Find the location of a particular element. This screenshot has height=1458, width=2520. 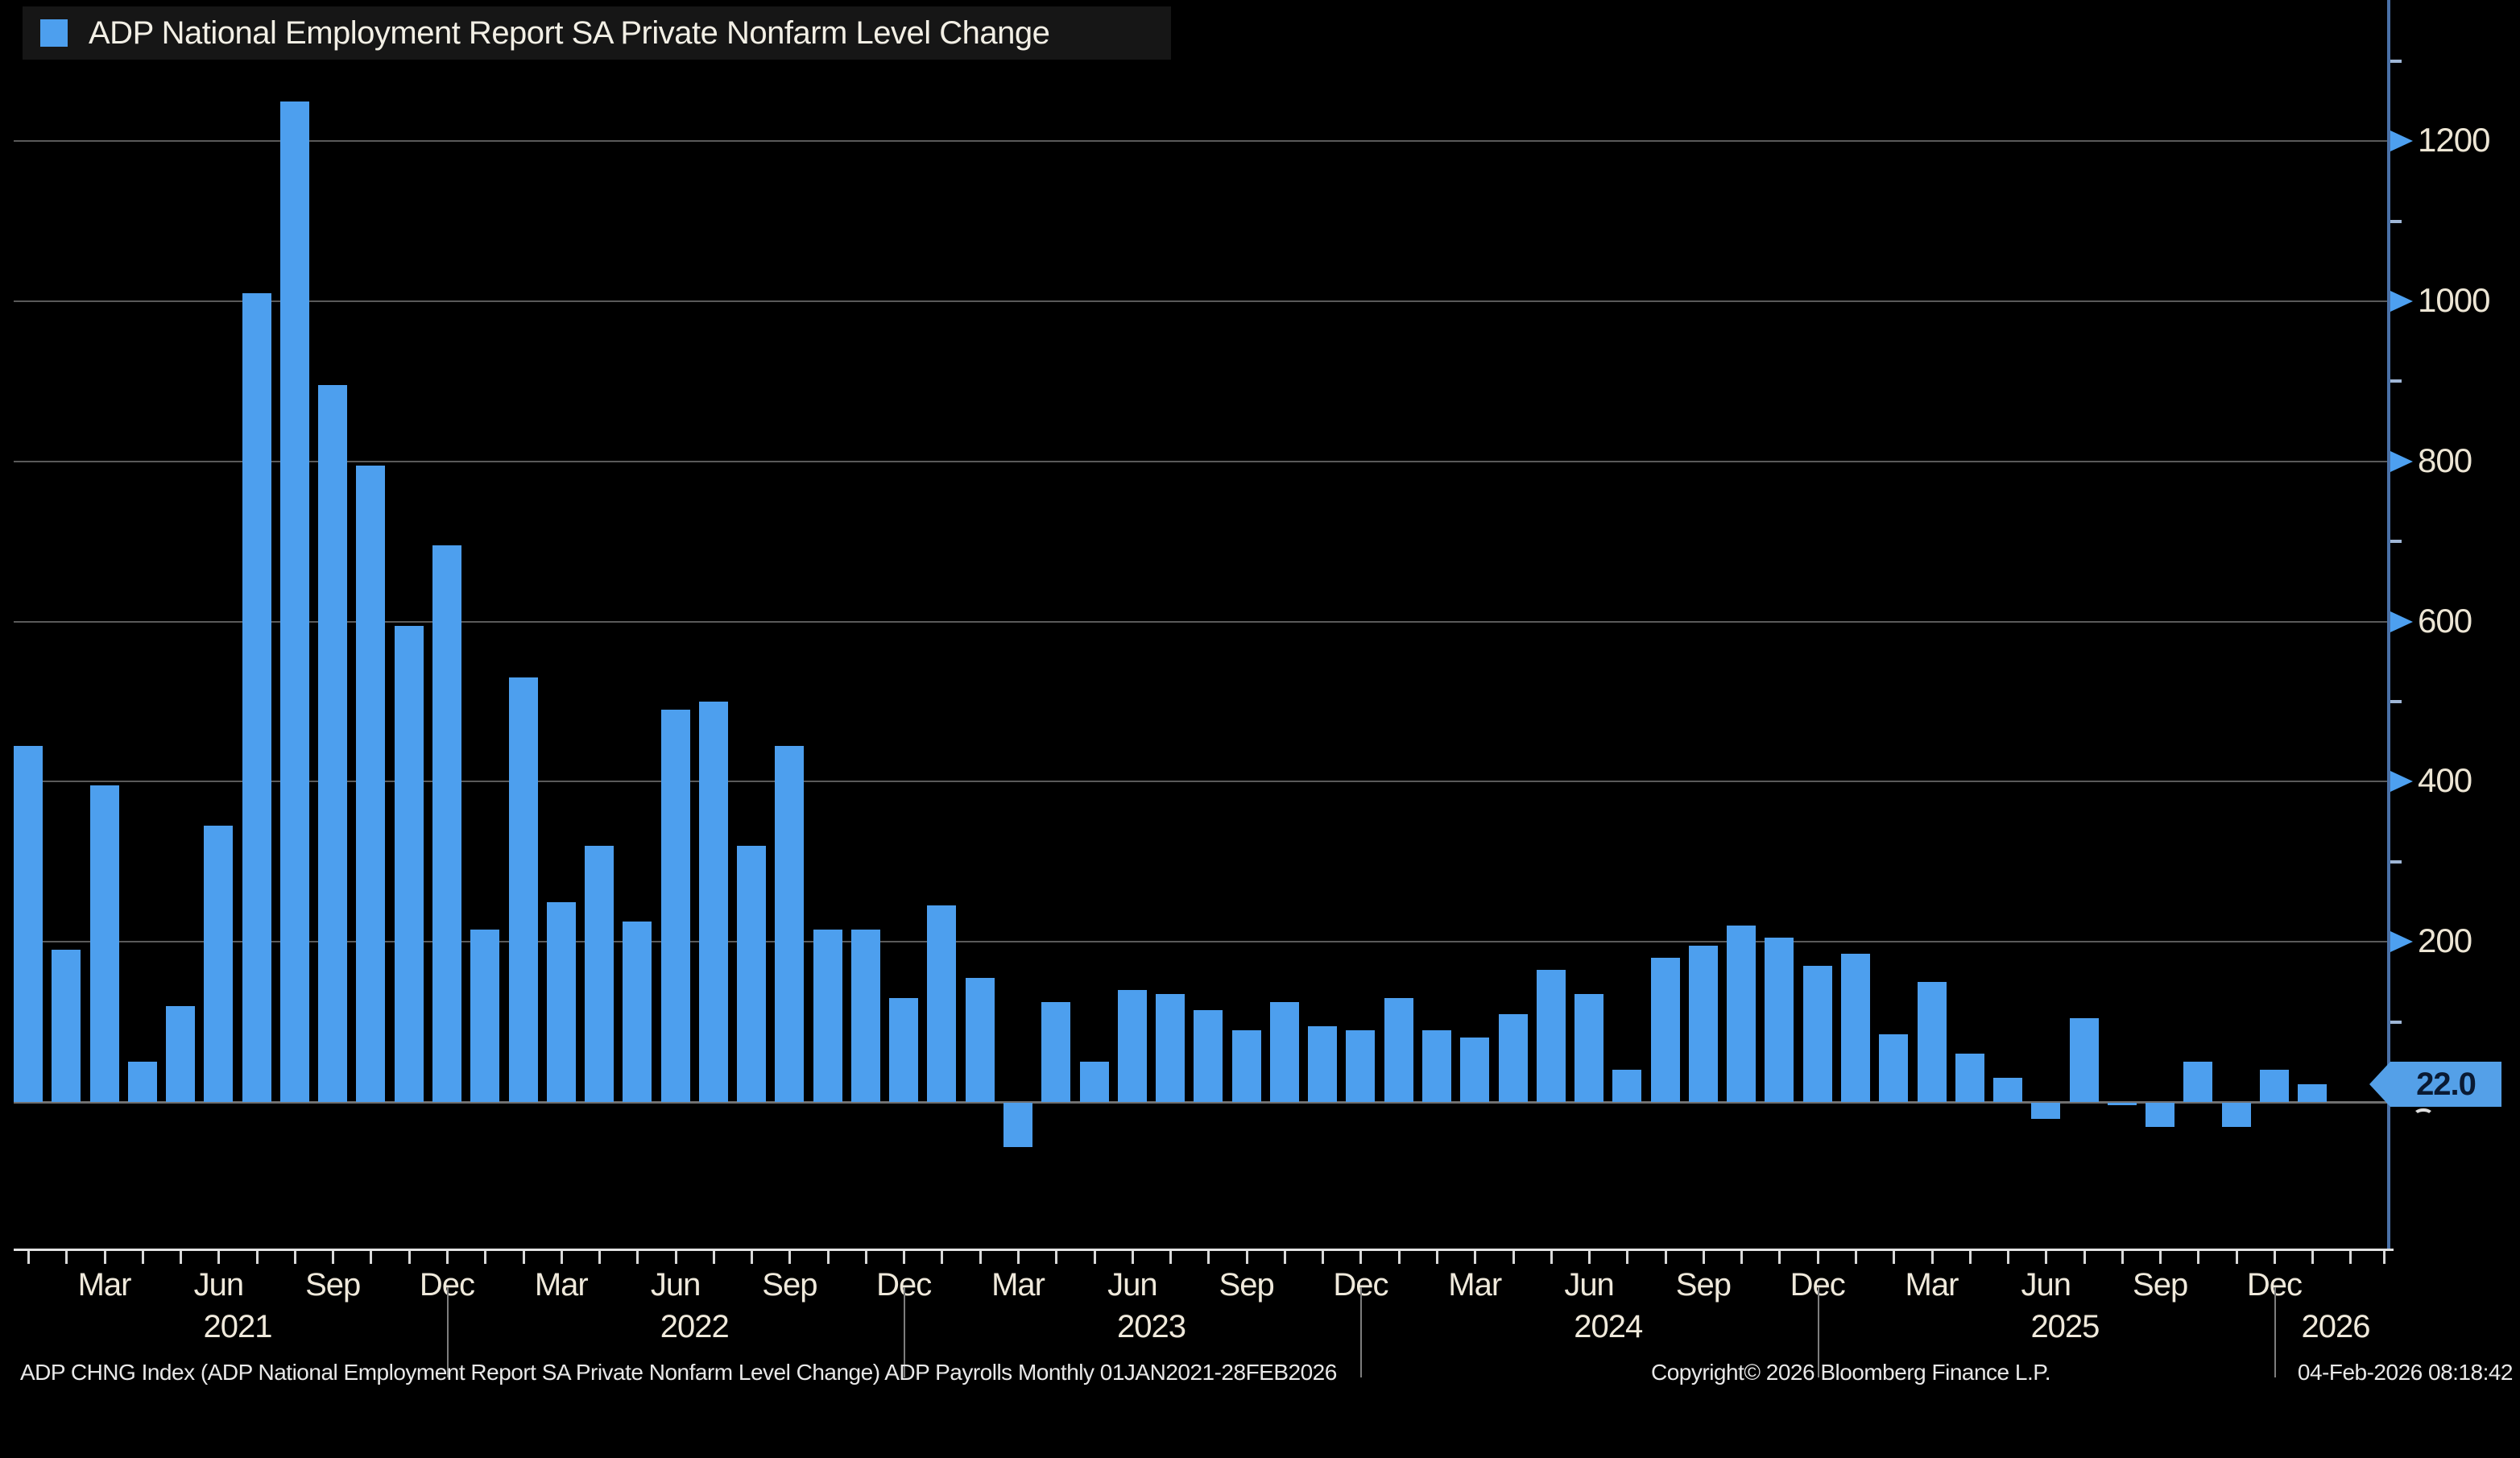

x-month-label-Mar-2023: Mar is located at coordinates (1018, 1285).